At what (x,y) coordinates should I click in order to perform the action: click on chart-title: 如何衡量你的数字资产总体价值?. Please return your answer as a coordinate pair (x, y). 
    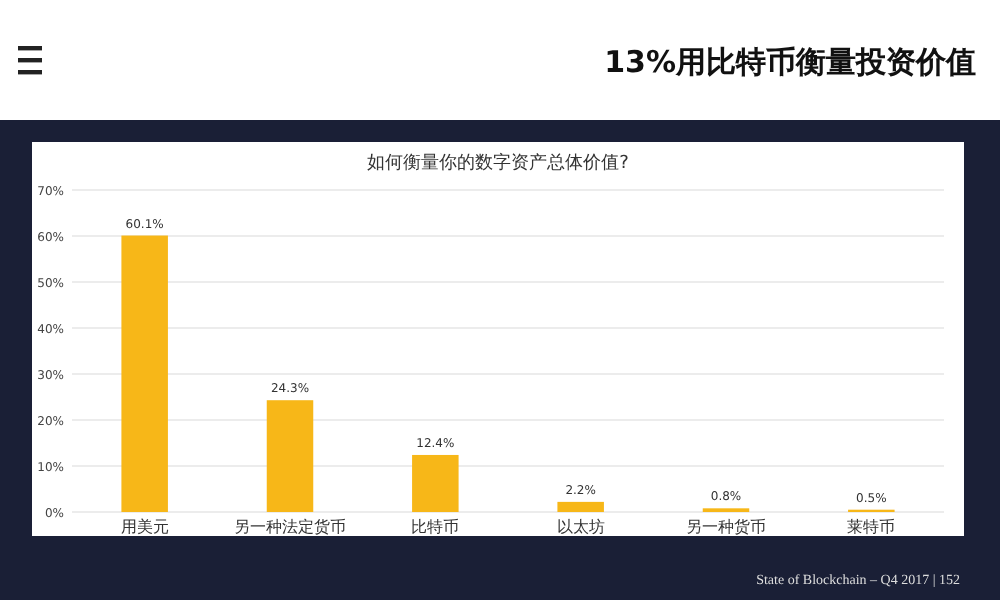
    Looking at the image, I should click on (498, 163).